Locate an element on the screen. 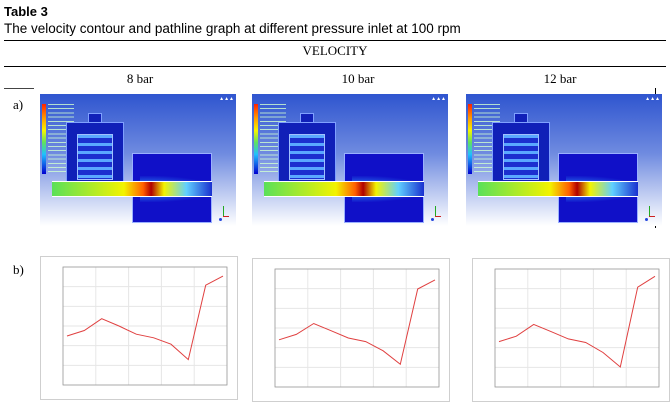 This screenshot has height=404, width=670. table-top-rule is located at coordinates (335, 40).